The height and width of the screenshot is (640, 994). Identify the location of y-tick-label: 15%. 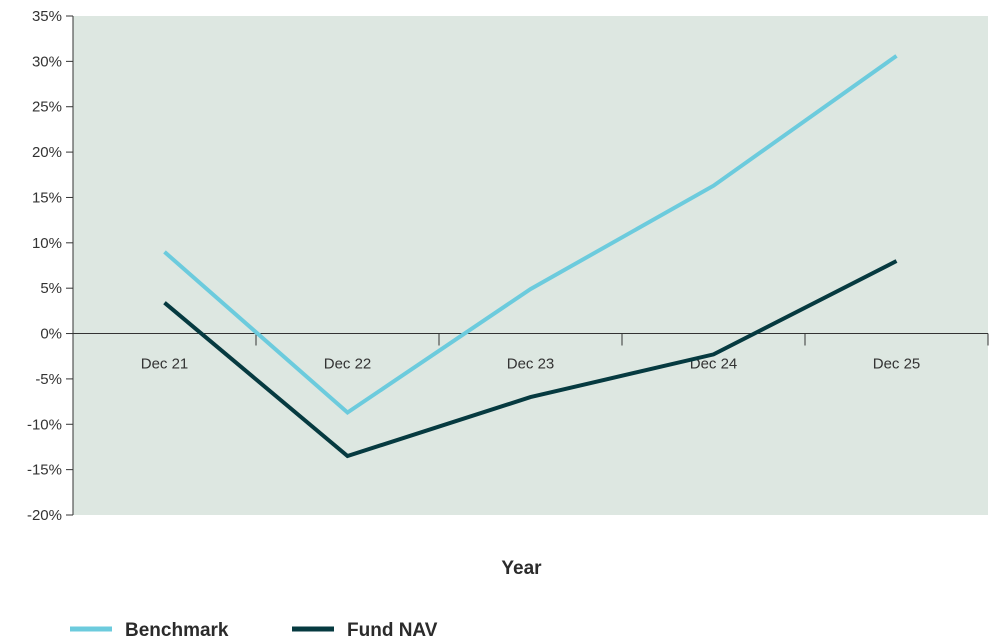
(47, 197).